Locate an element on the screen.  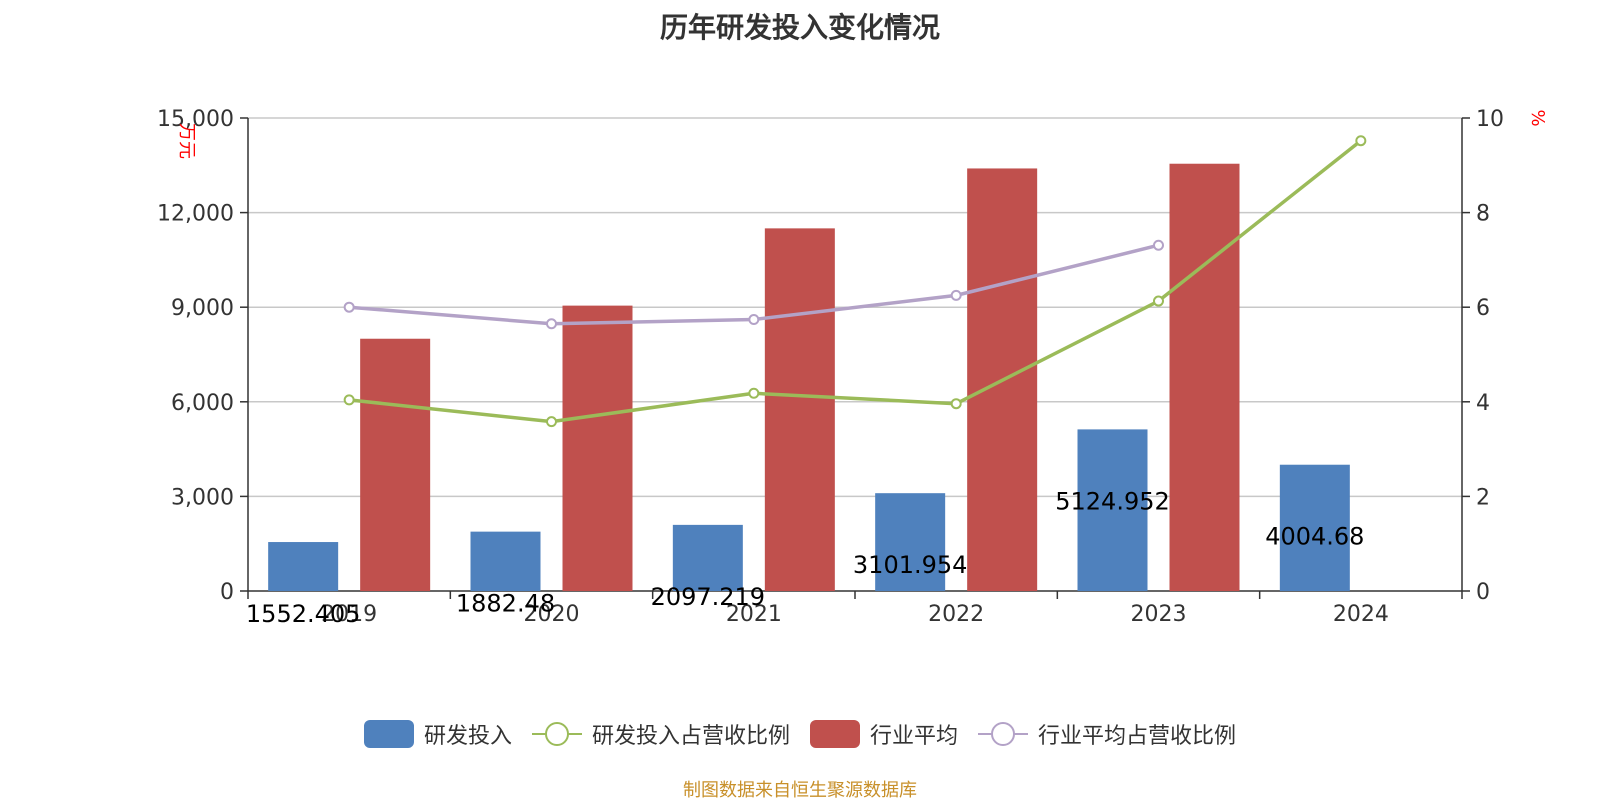
legend-swatch-industry-ratio is located at coordinates (1003, 734).